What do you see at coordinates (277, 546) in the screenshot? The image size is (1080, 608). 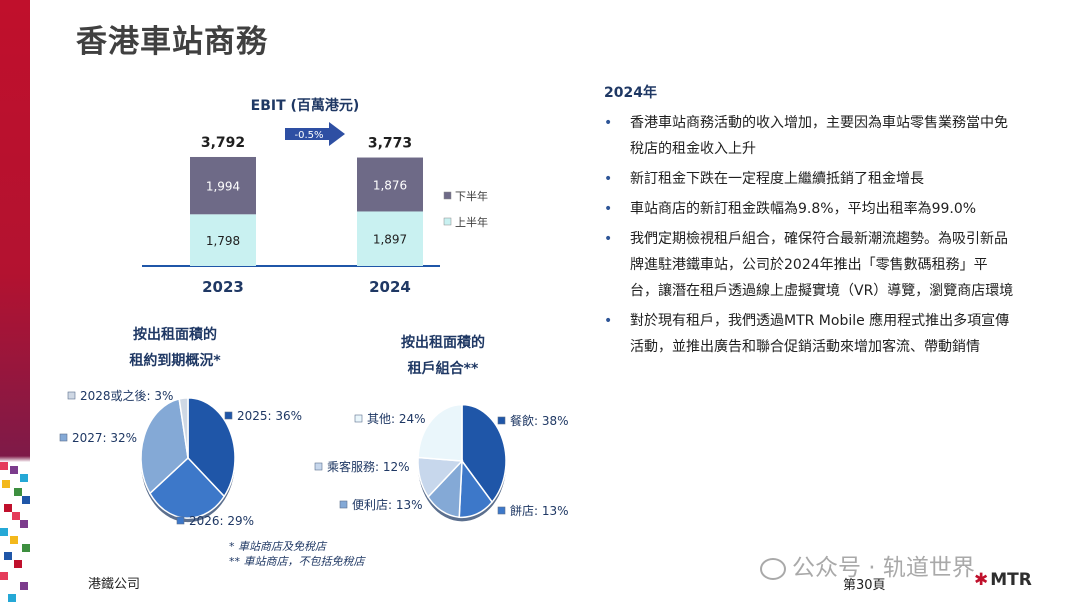 I see `footnote-1: * 車站商店及免稅店` at bounding box center [277, 546].